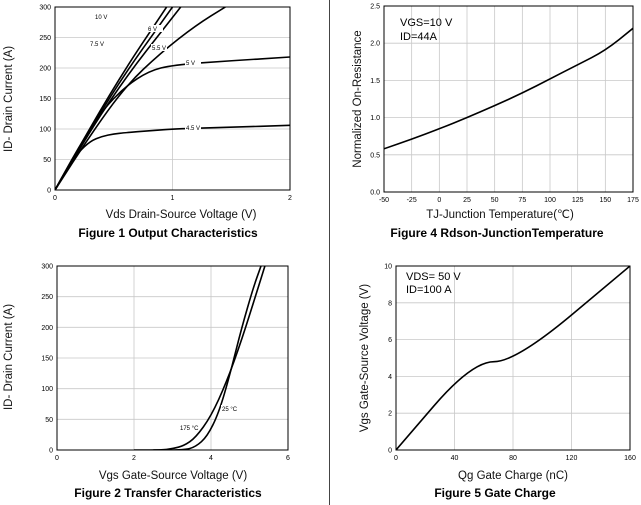 This screenshot has width=641, height=505. What do you see at coordinates (496, 233) in the screenshot?
I see `fig4-caption: Figure 4 Rdson-JunctionTemperature` at bounding box center [496, 233].